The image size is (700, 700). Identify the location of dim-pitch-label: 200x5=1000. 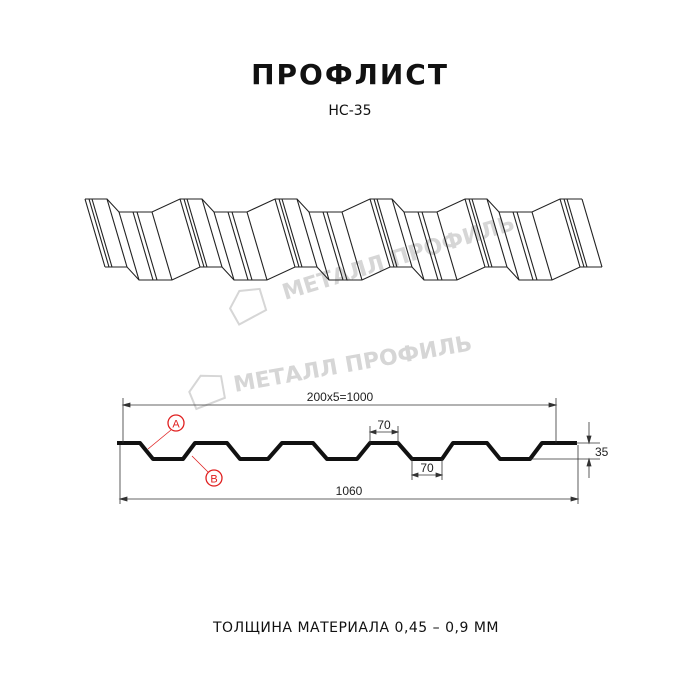
(340, 397).